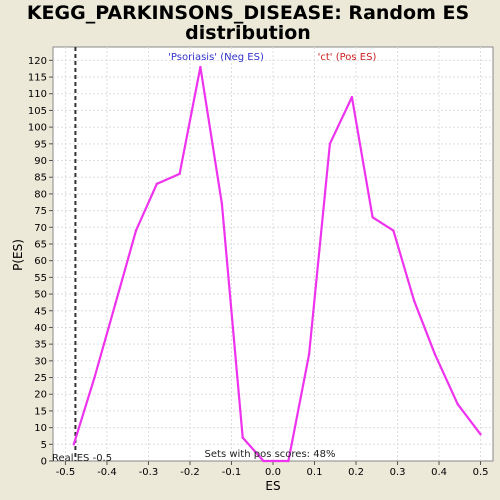 This screenshot has width=500, height=500. Describe the element at coordinates (315, 472) in the screenshot. I see `x-tick-label: 0.1` at that location.